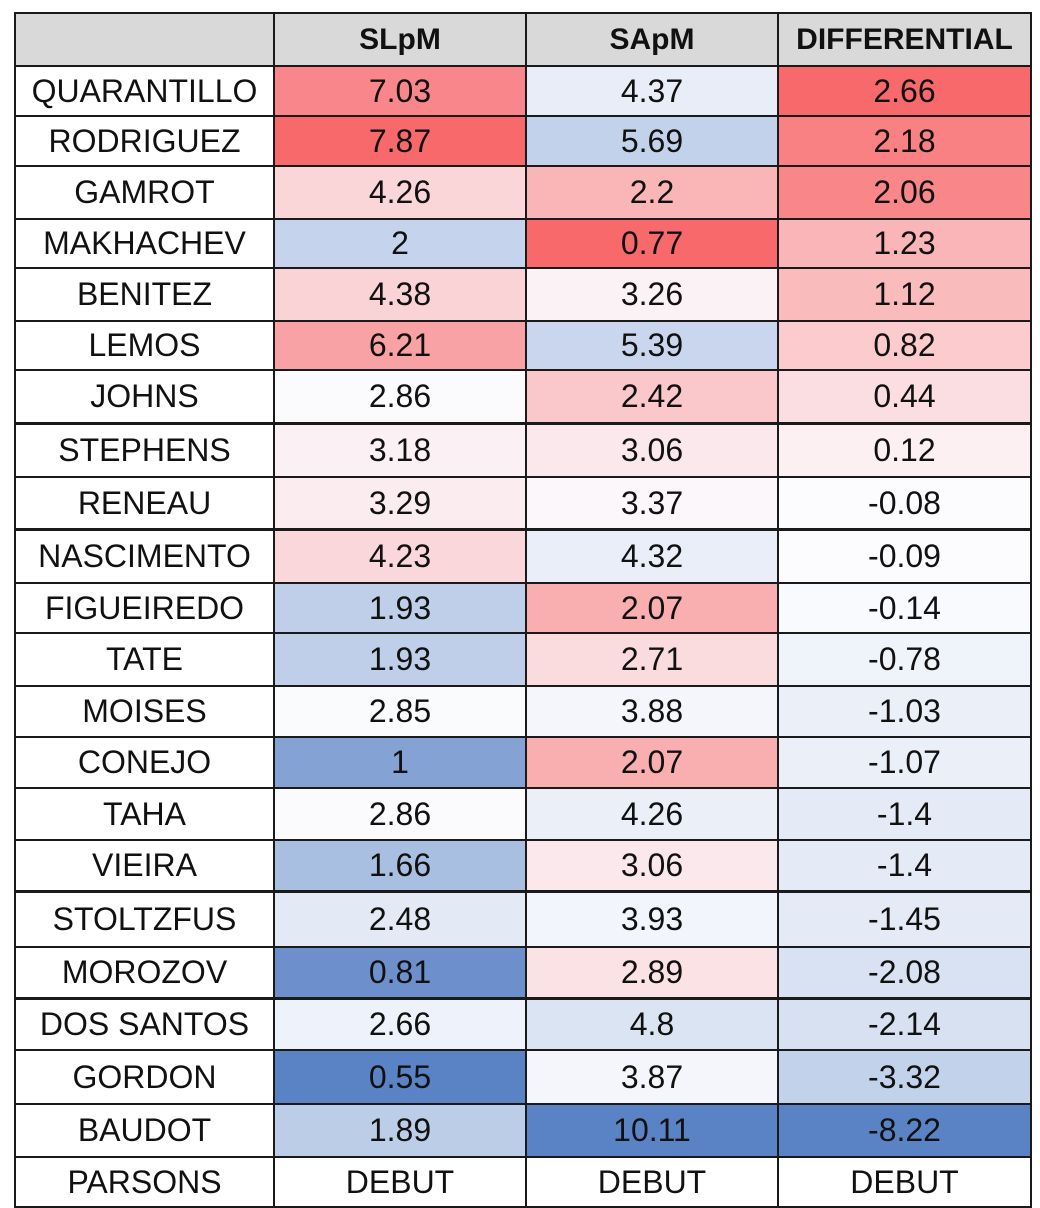  What do you see at coordinates (904, 659) in the screenshot?
I see `differential-cell: -0.78` at bounding box center [904, 659].